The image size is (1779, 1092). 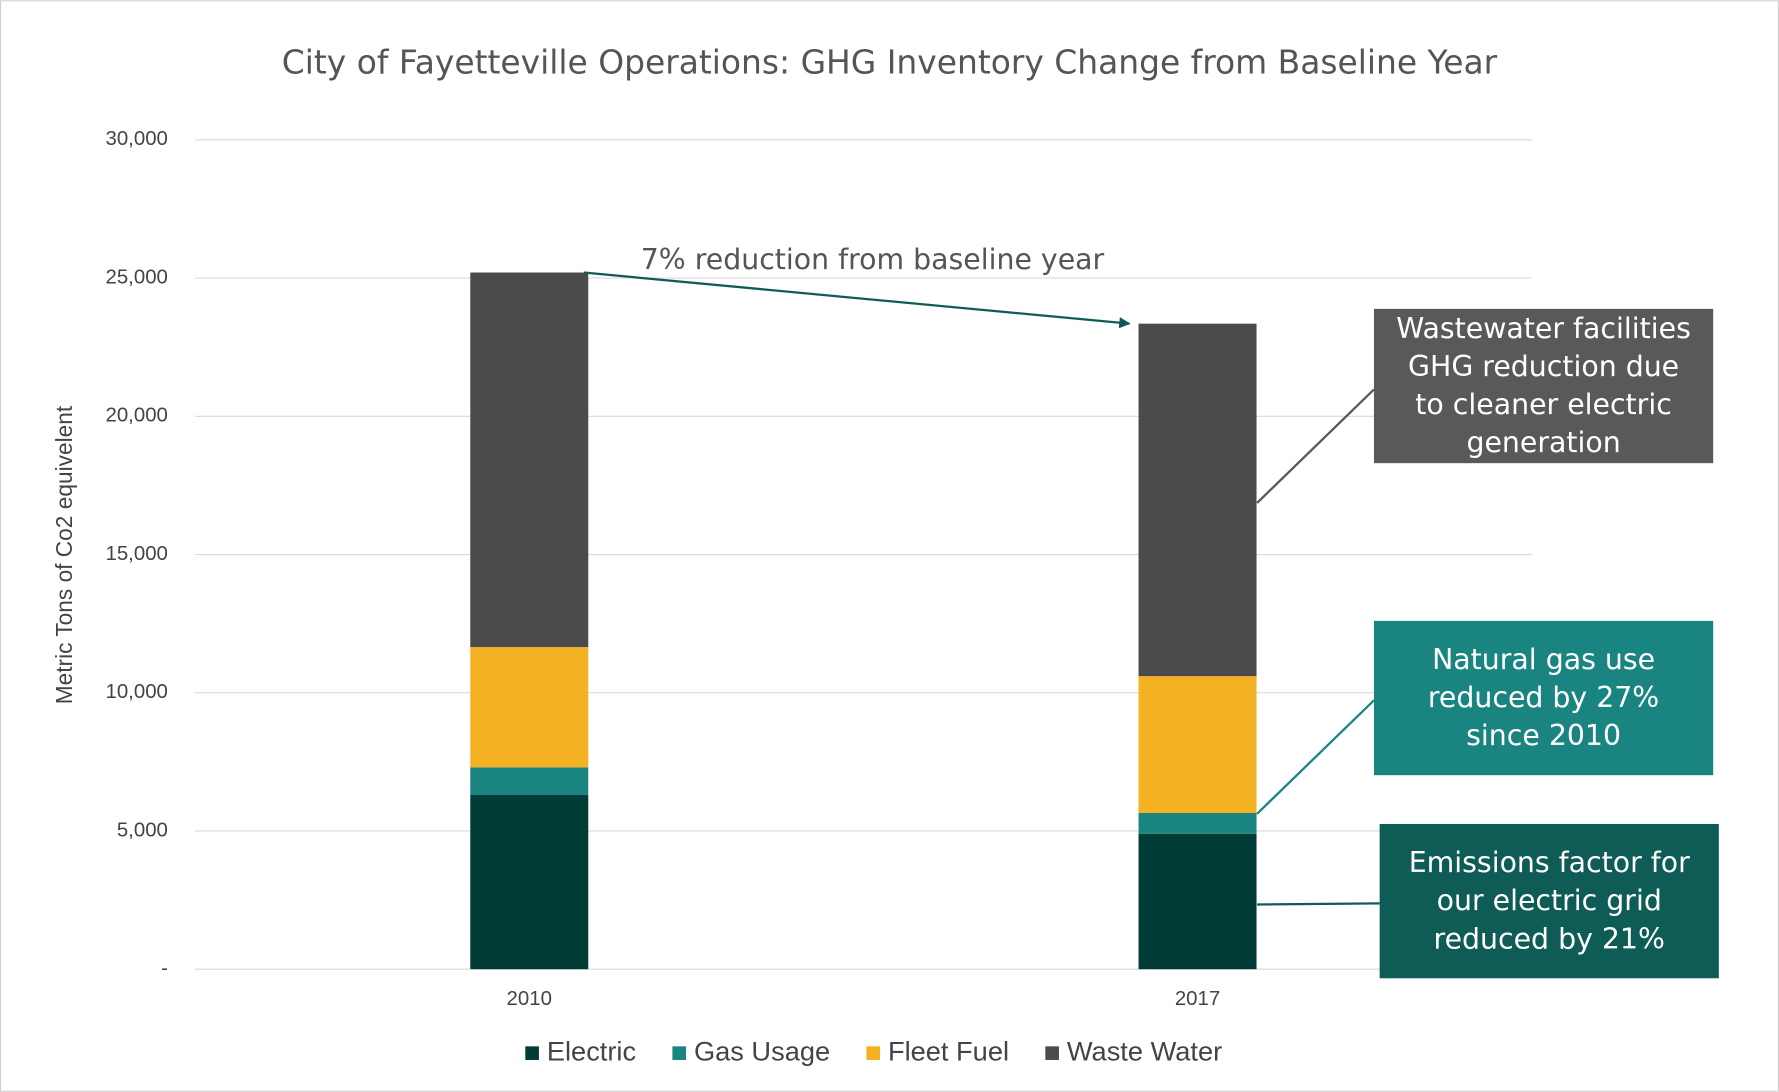 I want to click on callout-text: reduced by 27%, so click(x=1543, y=697).